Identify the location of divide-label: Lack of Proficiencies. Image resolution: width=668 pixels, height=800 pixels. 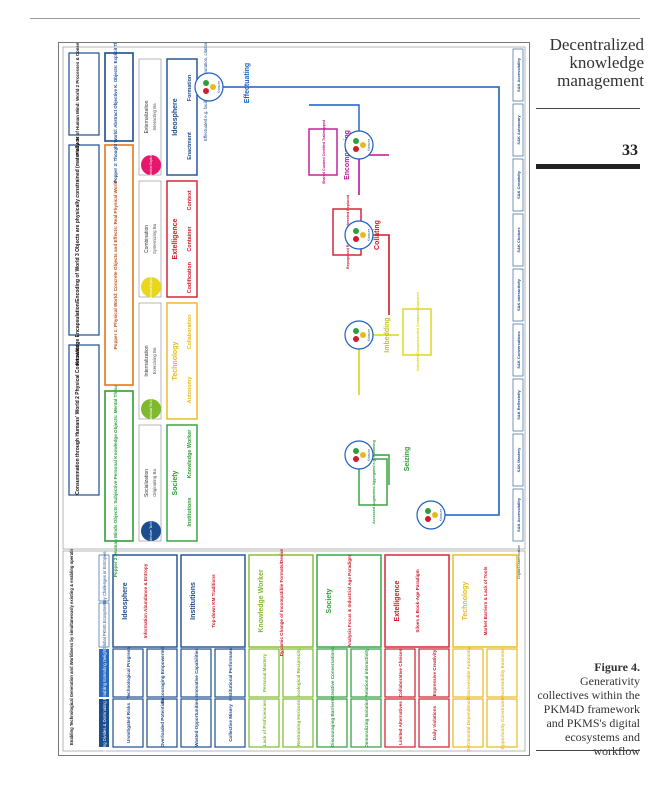
(264, 723).